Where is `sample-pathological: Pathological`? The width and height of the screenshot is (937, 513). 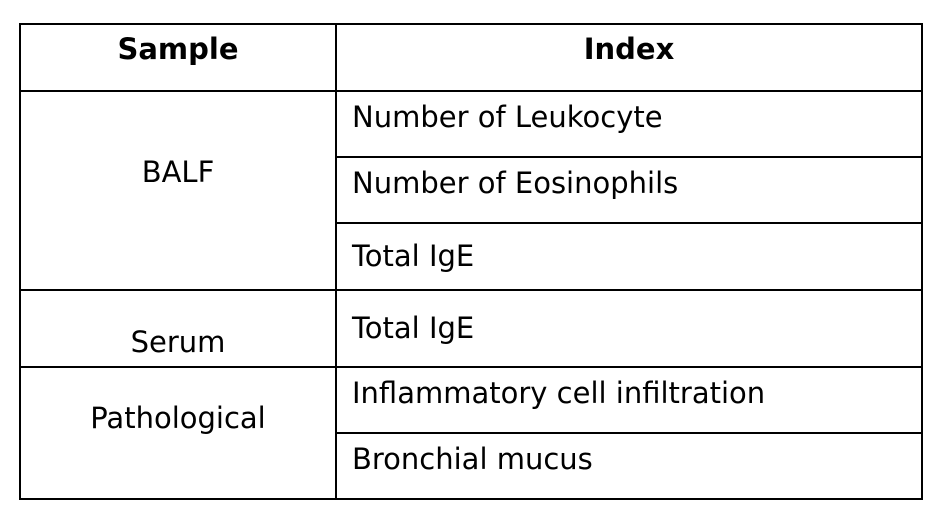
sample-pathological: Pathological is located at coordinates (178, 418).